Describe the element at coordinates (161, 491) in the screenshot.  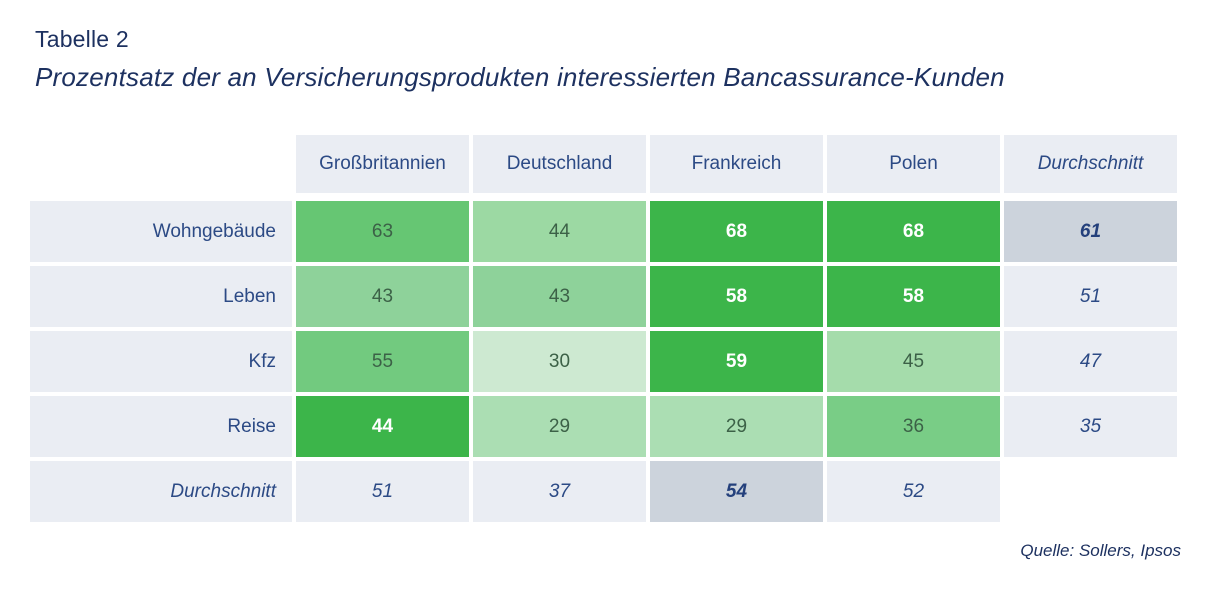
I see `row-label: Durchschnitt` at that location.